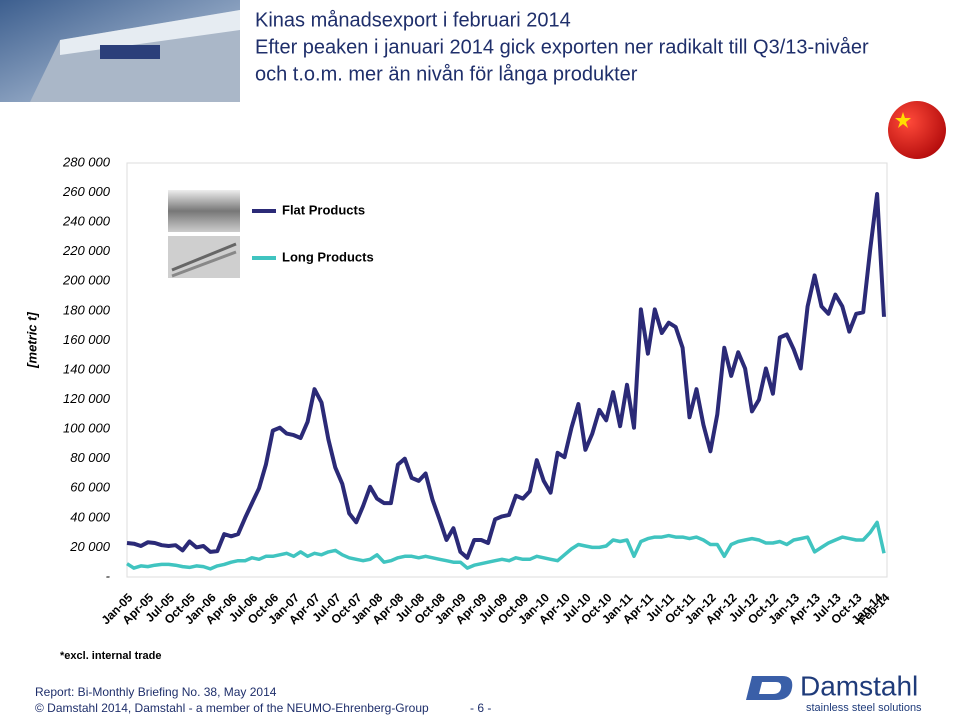 The width and height of the screenshot is (960, 722). What do you see at coordinates (87, 368) in the screenshot?
I see `y-tick-label: 140 000` at bounding box center [87, 368].